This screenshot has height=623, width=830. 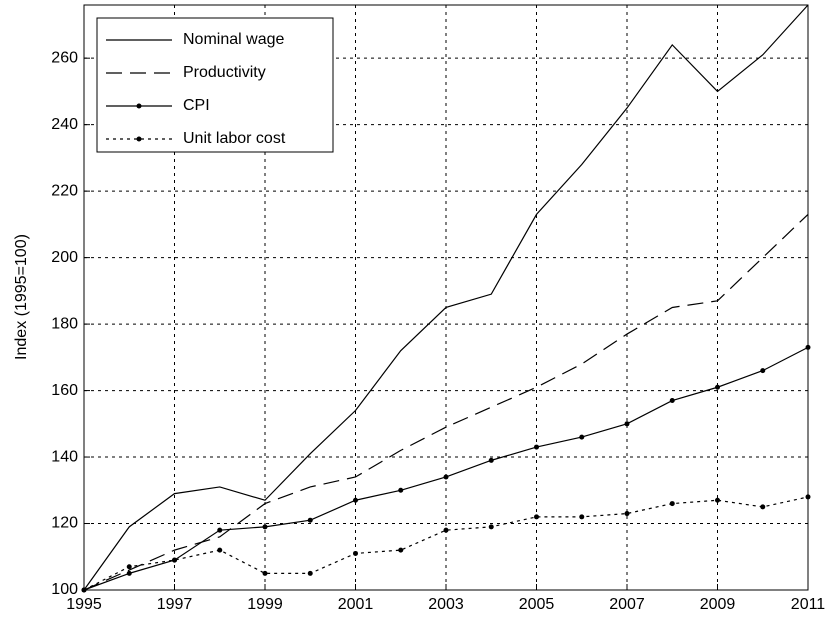 What do you see at coordinates (175, 604) in the screenshot?
I see `x-tick-label: 1997` at bounding box center [175, 604].